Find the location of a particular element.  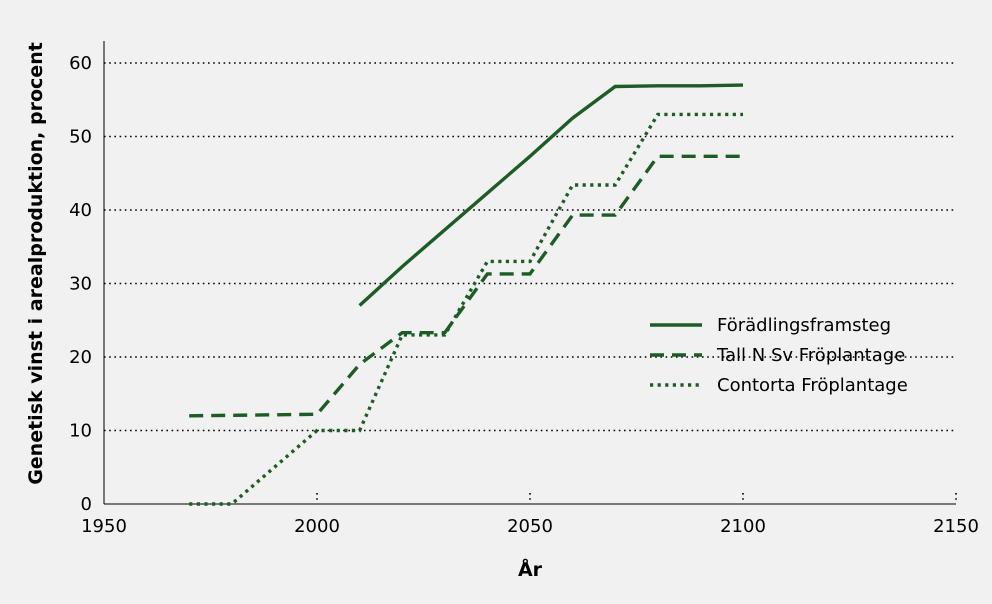

y-tick-label-10: 10 is located at coordinates (80, 431).